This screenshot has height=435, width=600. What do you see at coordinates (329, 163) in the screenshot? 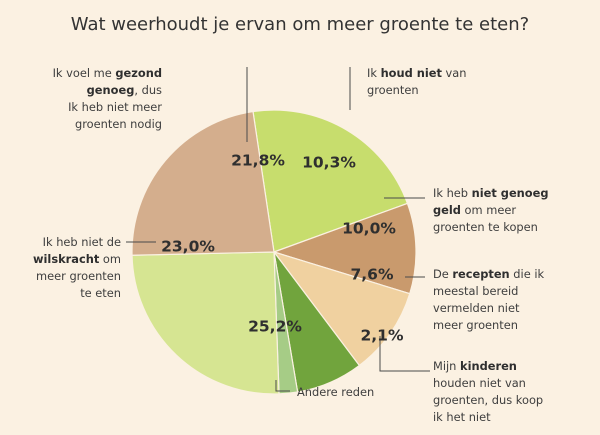
I see `slice-percentage: 10,3%` at bounding box center [329, 163].